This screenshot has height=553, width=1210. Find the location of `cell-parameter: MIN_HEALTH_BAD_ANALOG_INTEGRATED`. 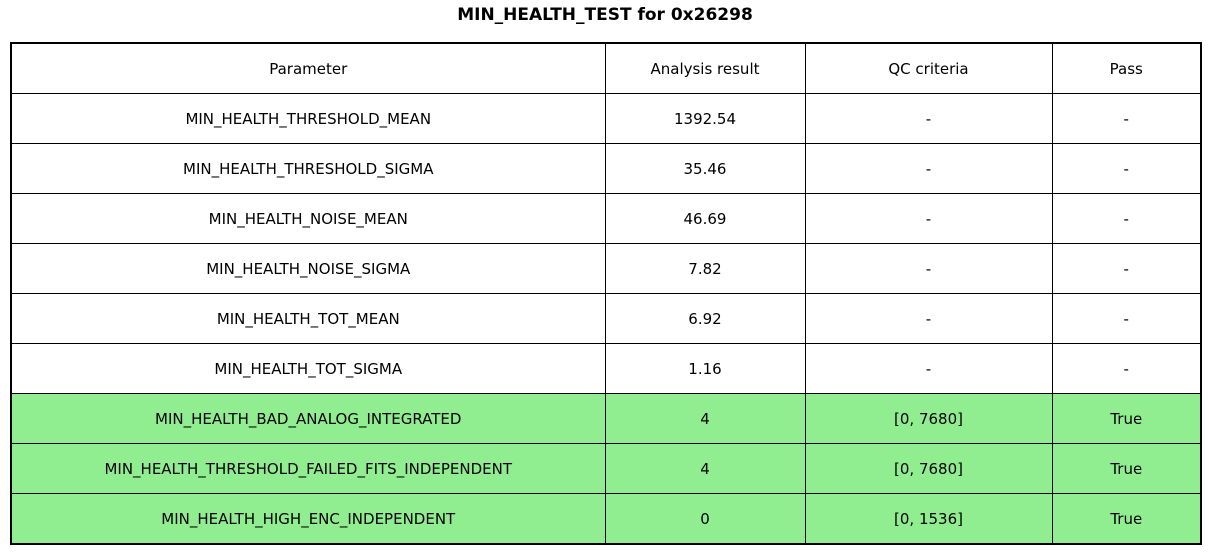

cell-parameter: MIN_HEALTH_BAD_ANALOG_INTEGRATED is located at coordinates (308, 418).